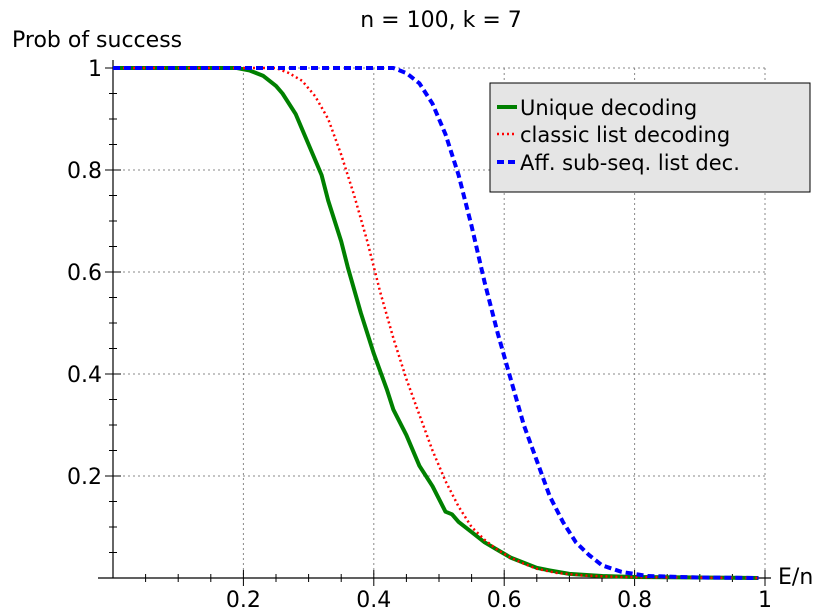 This screenshot has width=822, height=612. I want to click on y-axis-title: Prob of success, so click(97, 40).